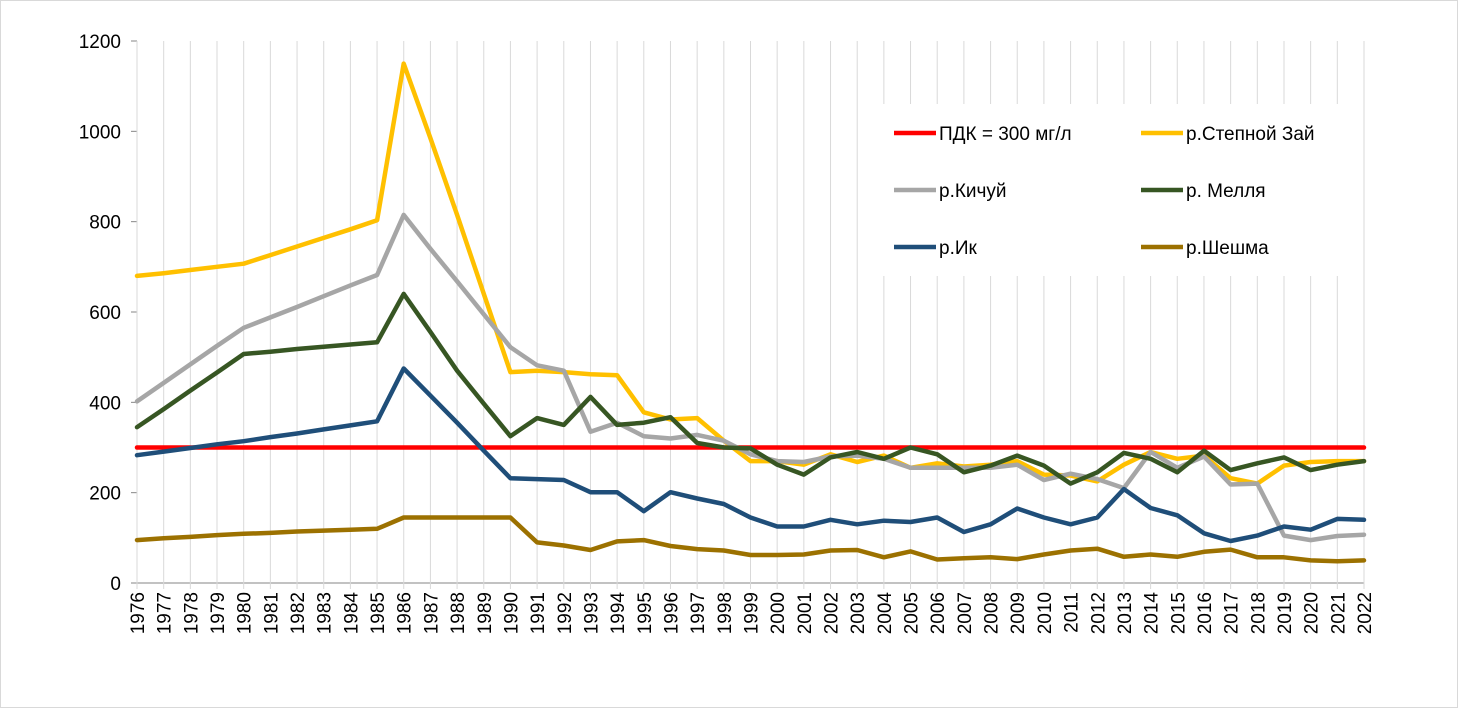 The height and width of the screenshot is (709, 1458). Describe the element at coordinates (431, 613) in the screenshot. I see `x-tick-label: 1987` at that location.